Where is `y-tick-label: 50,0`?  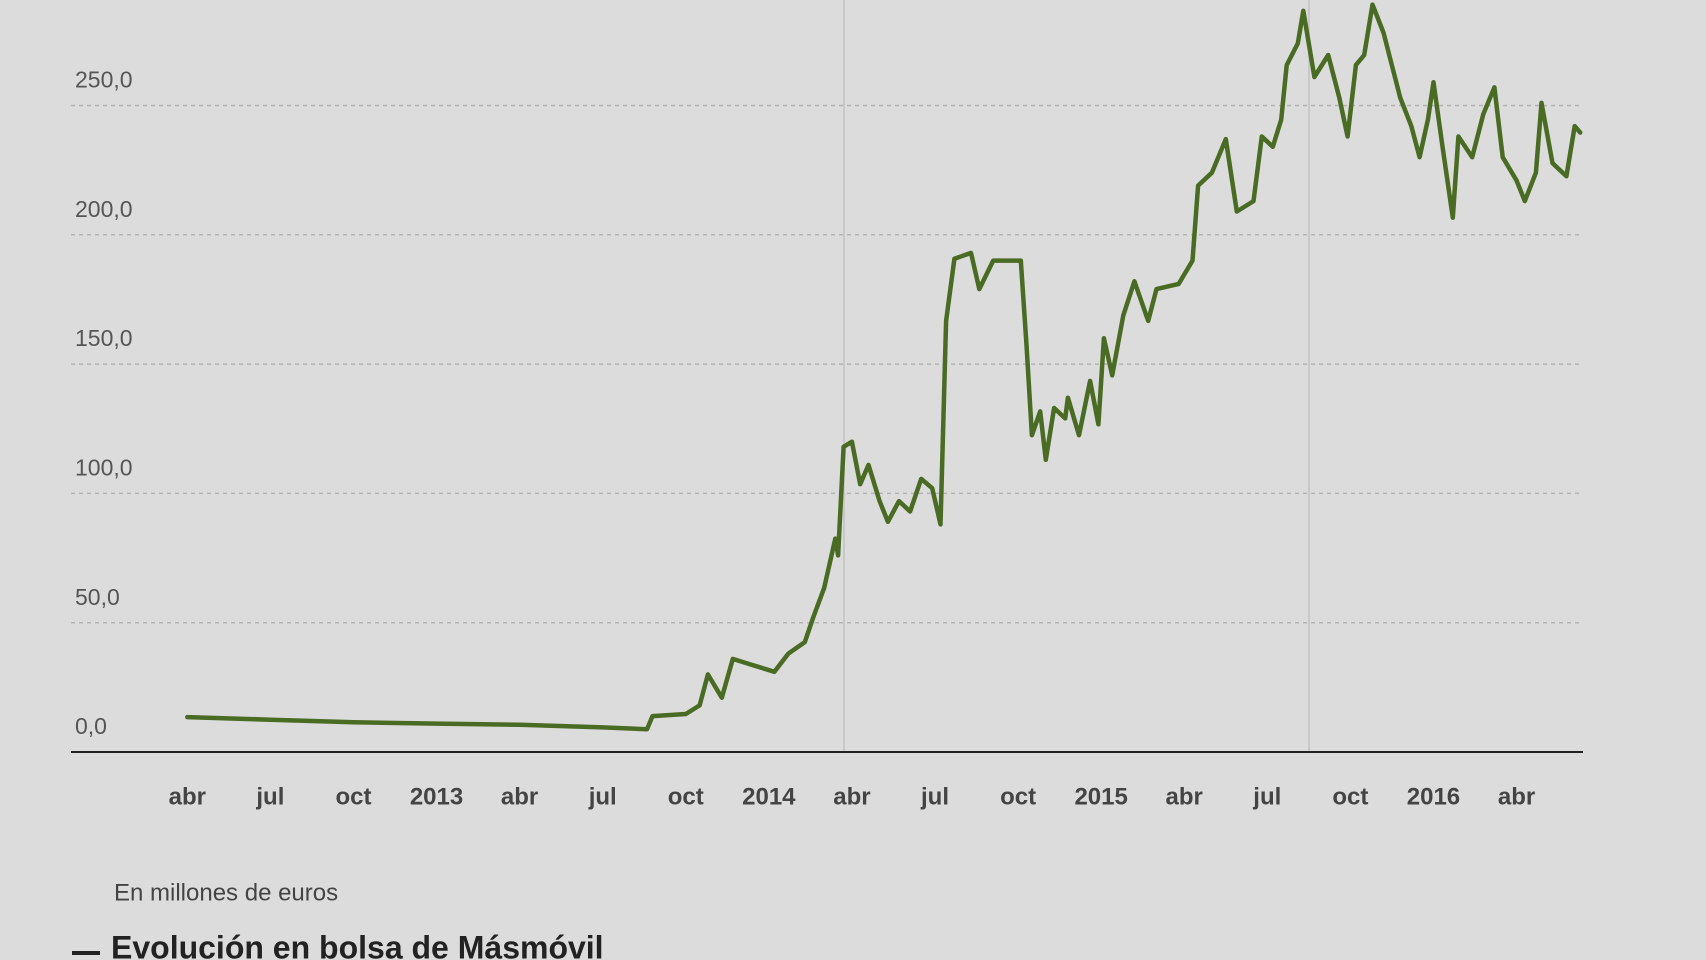 y-tick-label: 50,0 is located at coordinates (97, 597).